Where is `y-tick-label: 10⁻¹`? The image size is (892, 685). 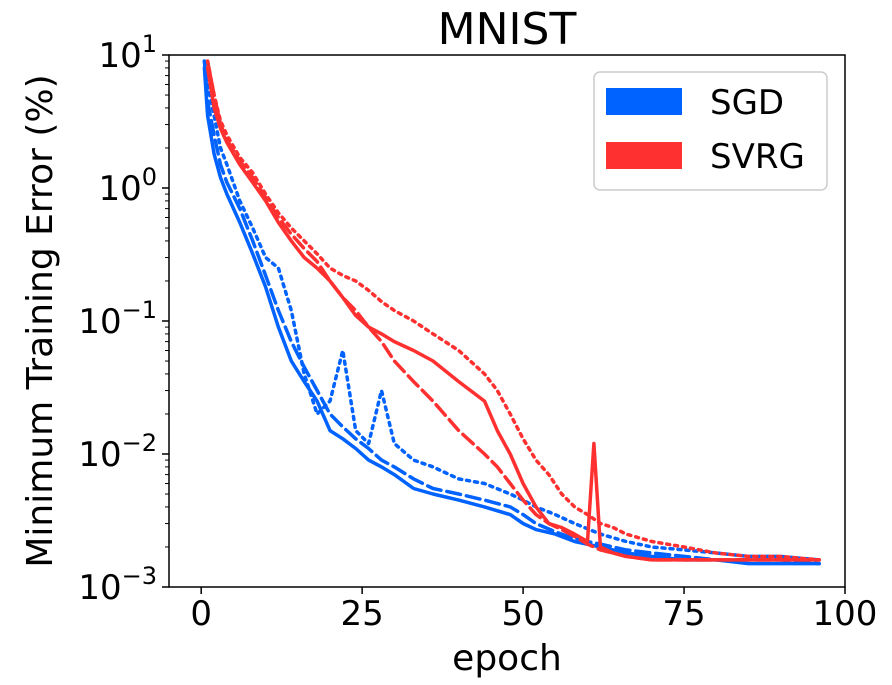 y-tick-label: 10⁻¹ is located at coordinates (117, 319).